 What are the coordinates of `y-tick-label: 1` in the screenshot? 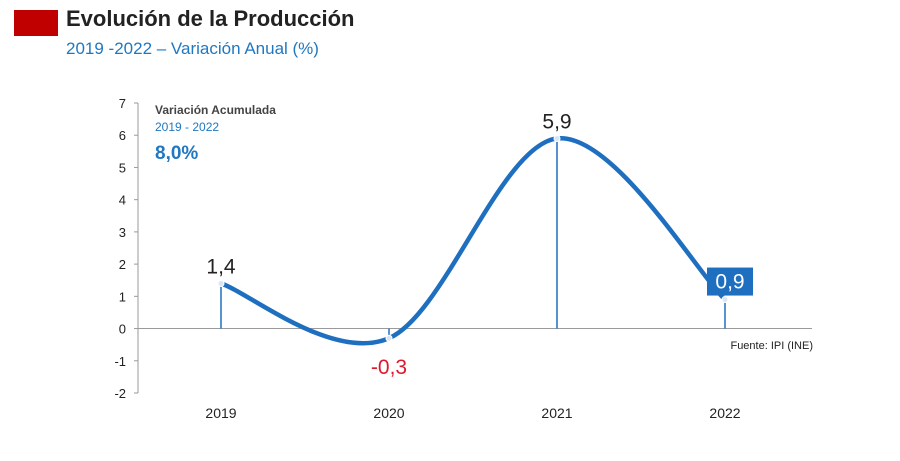 It's located at (122, 296).